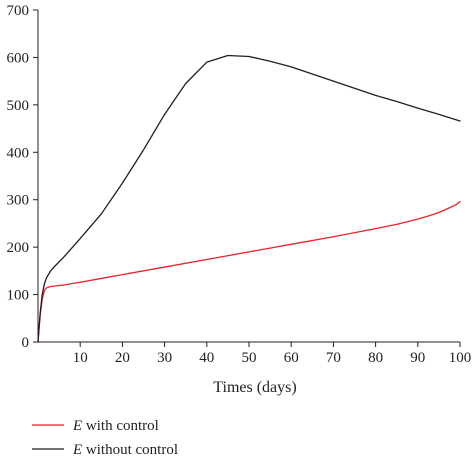 The width and height of the screenshot is (474, 463). I want to click on x-tick-label: 100, so click(460, 358).